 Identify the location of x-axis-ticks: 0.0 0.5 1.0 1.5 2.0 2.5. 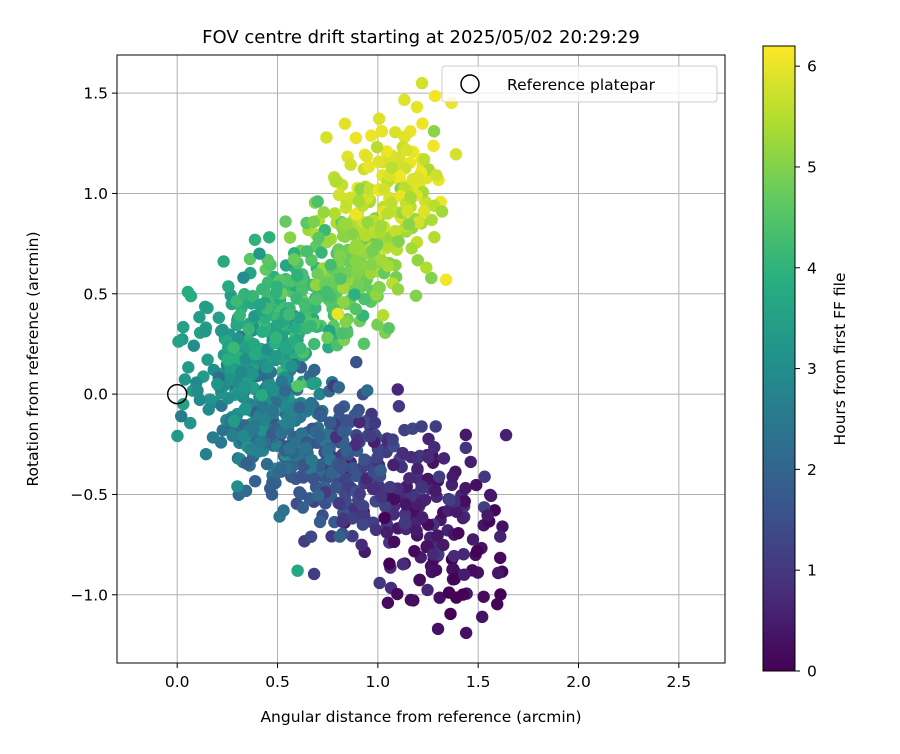
(428, 677).